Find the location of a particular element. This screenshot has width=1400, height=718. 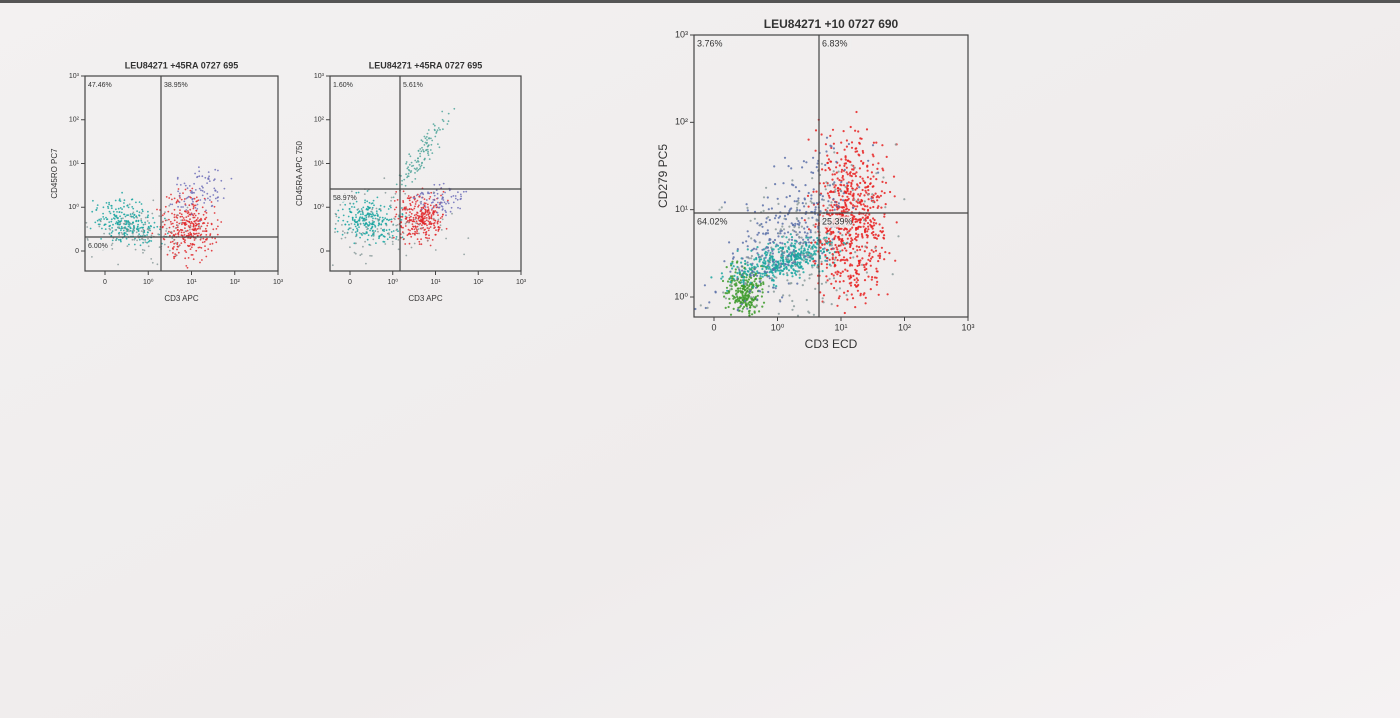

y-tick-label: 0 is located at coordinates (77, 251).